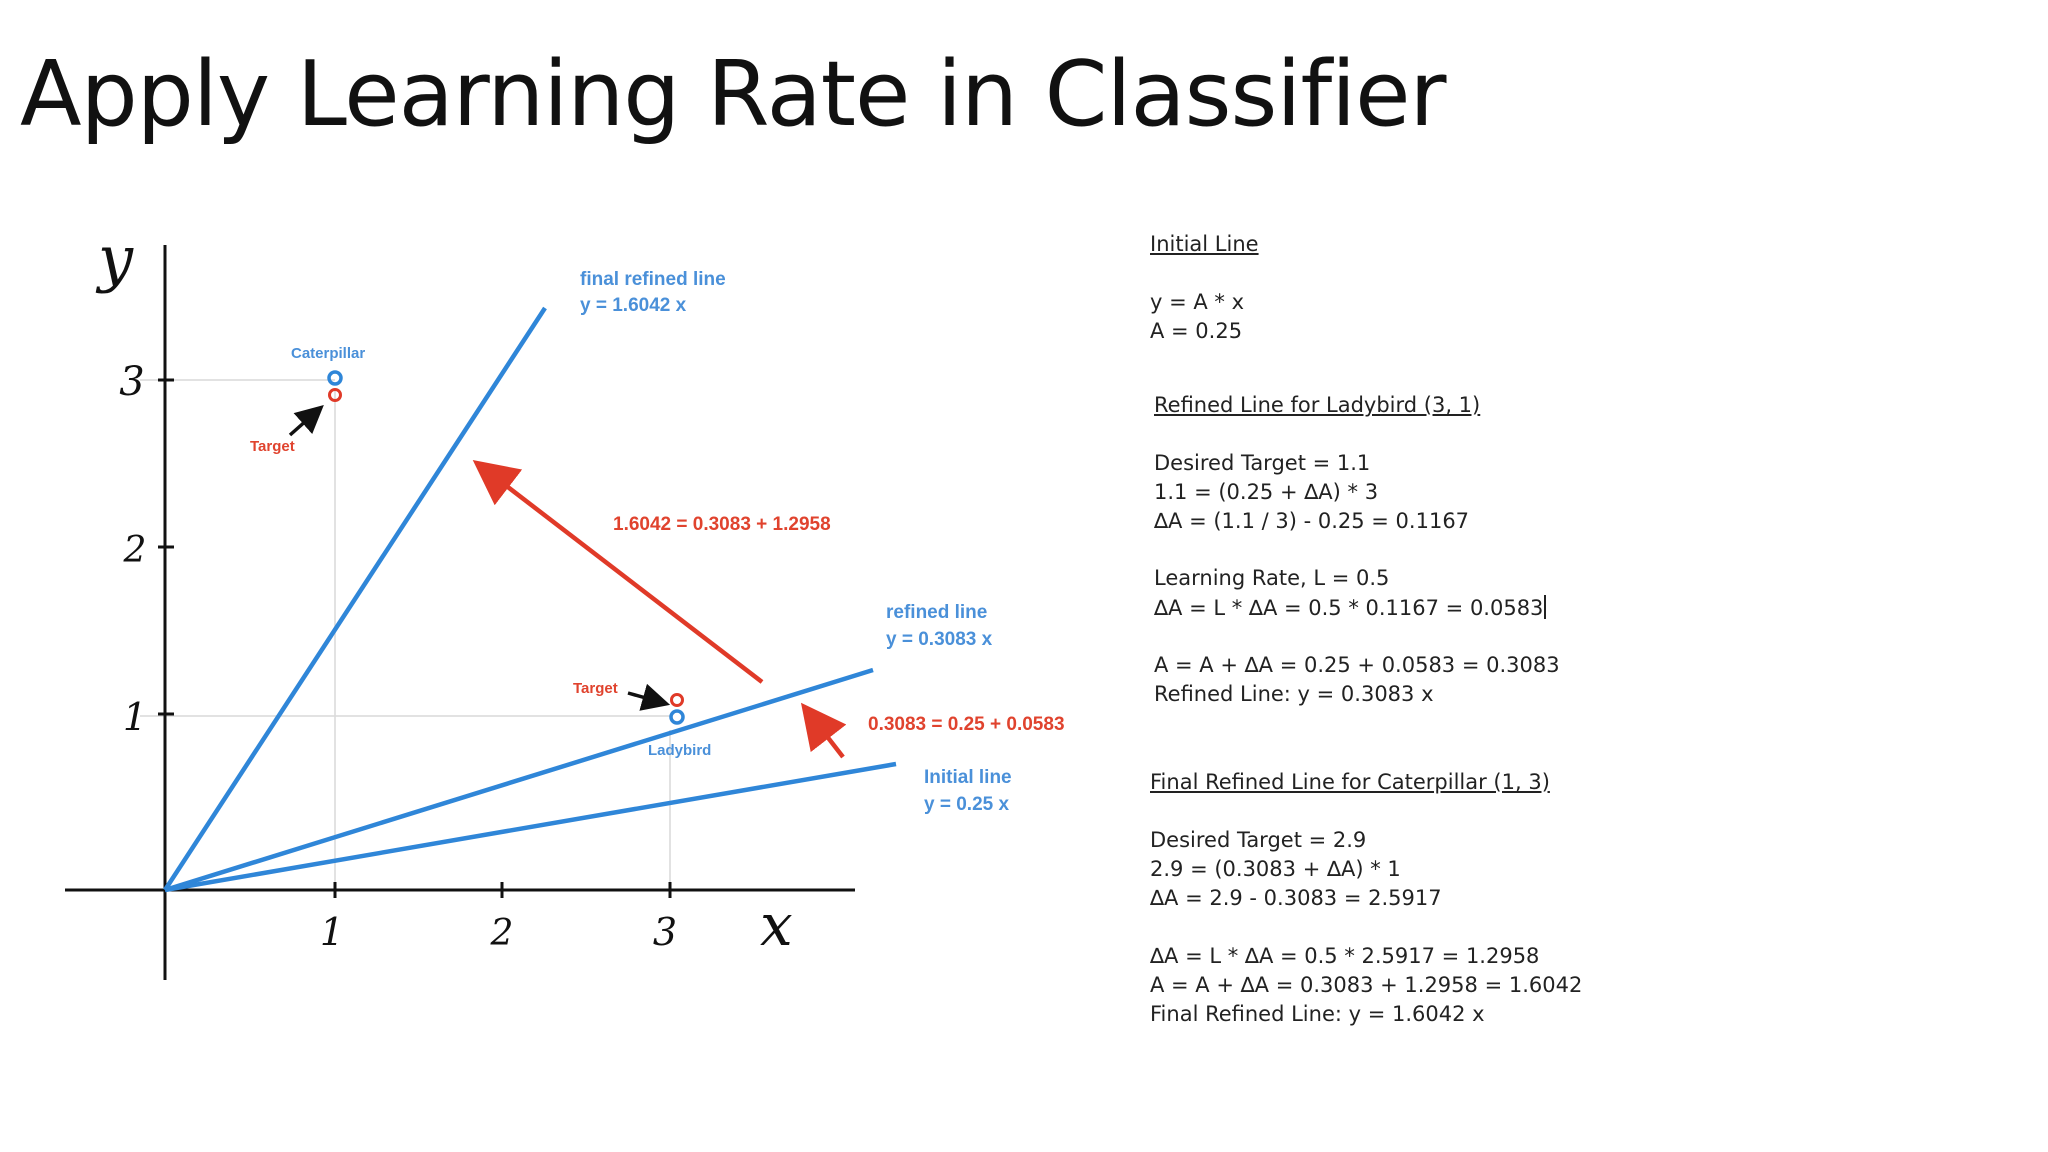  I want to click on ladybird-equation-3: ∆A = L * ∆A = 0.5 * 0.1167 = 0.0583, so click(1349, 608).